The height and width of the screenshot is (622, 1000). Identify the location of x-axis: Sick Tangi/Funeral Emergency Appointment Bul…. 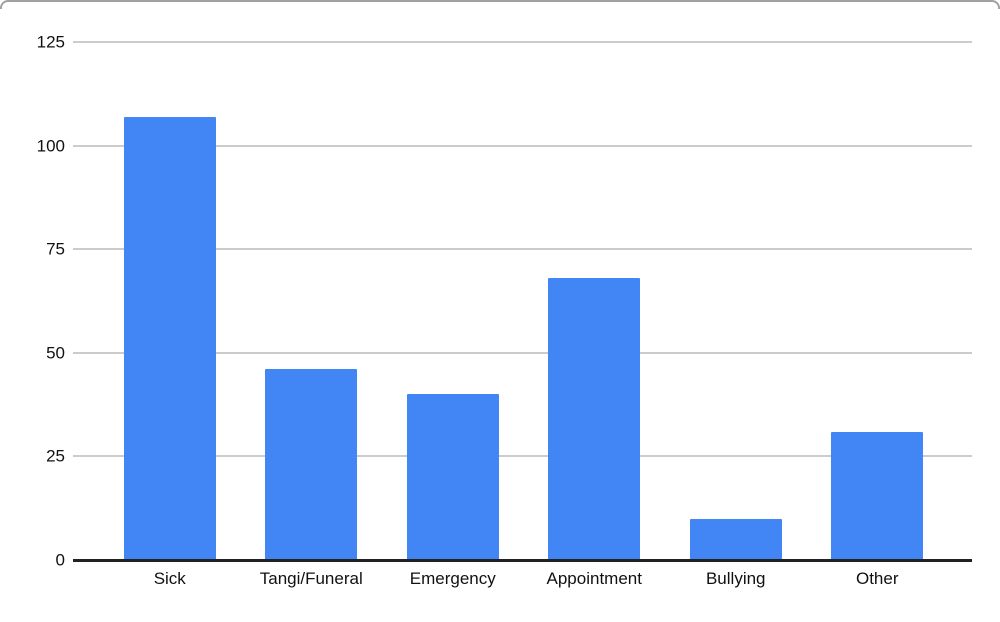
(523, 579).